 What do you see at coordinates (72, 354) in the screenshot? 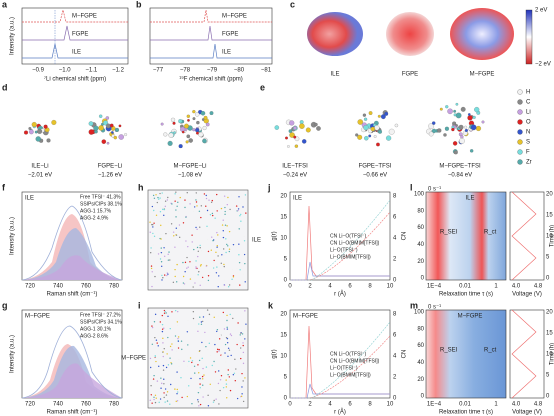
I see `raman-g` at bounding box center [72, 354].